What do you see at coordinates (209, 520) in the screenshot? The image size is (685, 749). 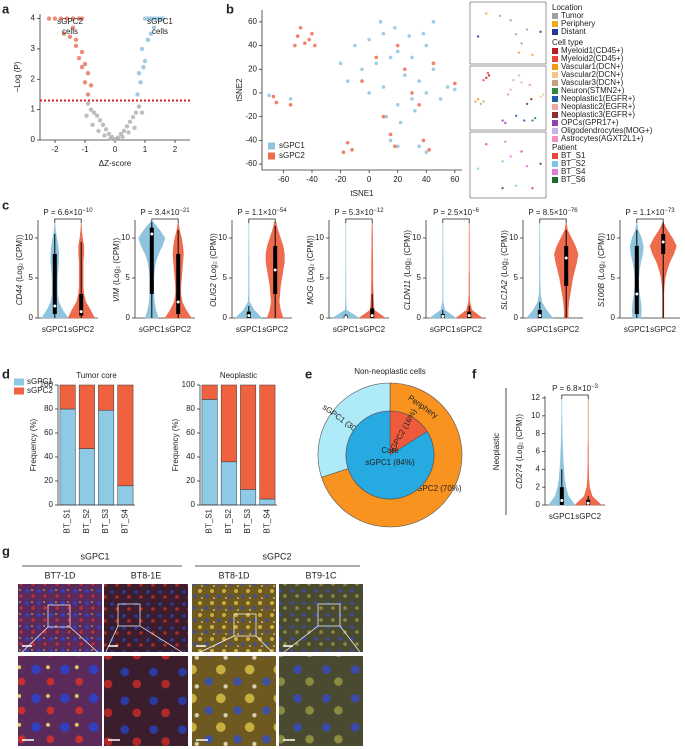 I see `x-tick-label: BT_S1` at bounding box center [209, 520].